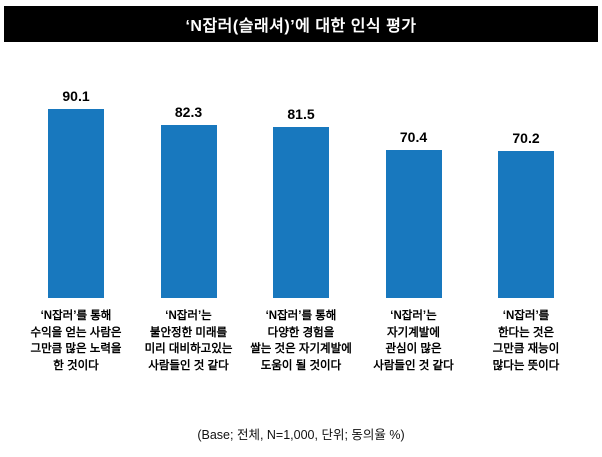 This screenshot has height=457, width=602. I want to click on bar-value-label: 70.2, so click(526, 138).